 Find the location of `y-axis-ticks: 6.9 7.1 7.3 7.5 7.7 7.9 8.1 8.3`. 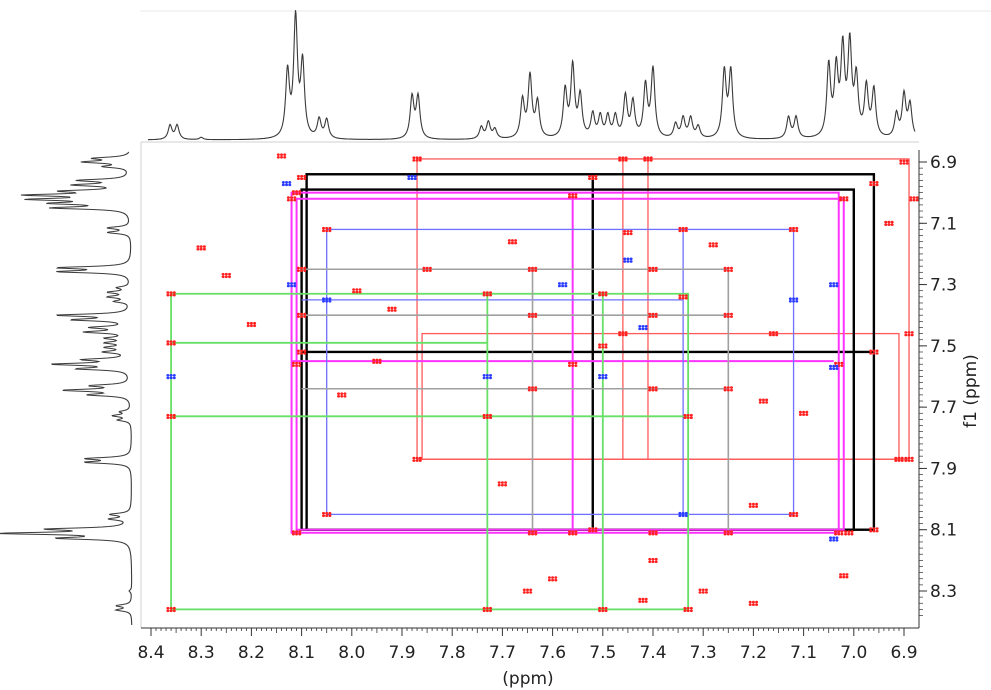

y-axis-ticks: 6.9 7.1 7.3 7.5 7.7 7.9 8.1 8.3 is located at coordinates (938, 384).